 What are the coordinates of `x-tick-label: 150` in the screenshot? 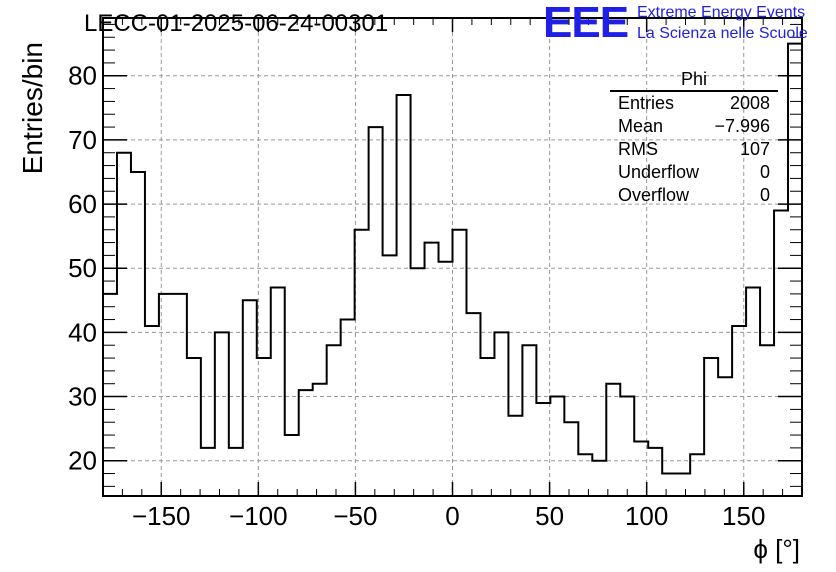 It's located at (743, 516).